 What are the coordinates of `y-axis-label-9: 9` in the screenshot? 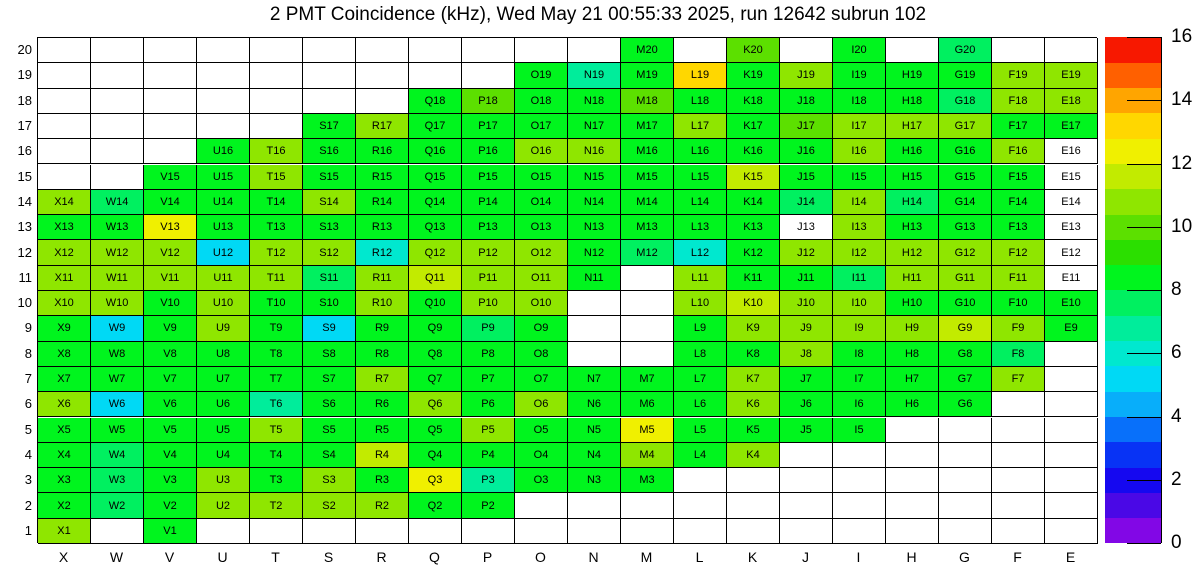 It's located at (28, 328).